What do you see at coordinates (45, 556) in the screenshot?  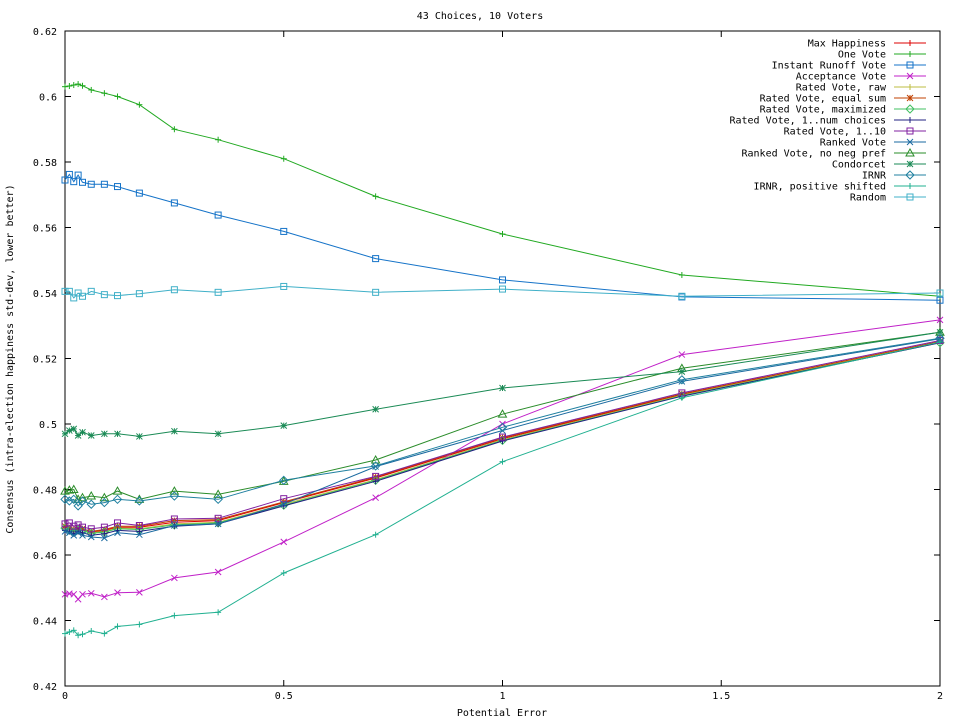 I see `y-tick-label: 0.46` at bounding box center [45, 556].